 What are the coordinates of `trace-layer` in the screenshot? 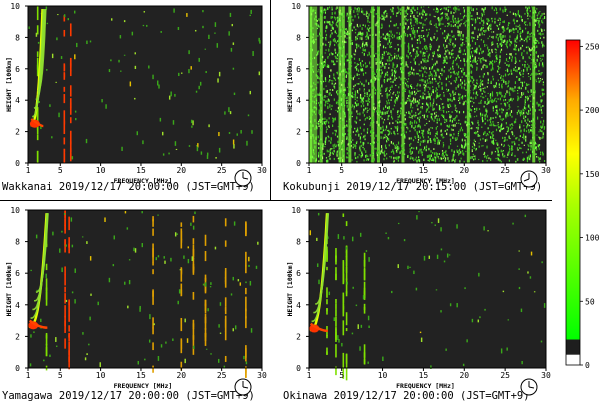 It's located at (42, 50).